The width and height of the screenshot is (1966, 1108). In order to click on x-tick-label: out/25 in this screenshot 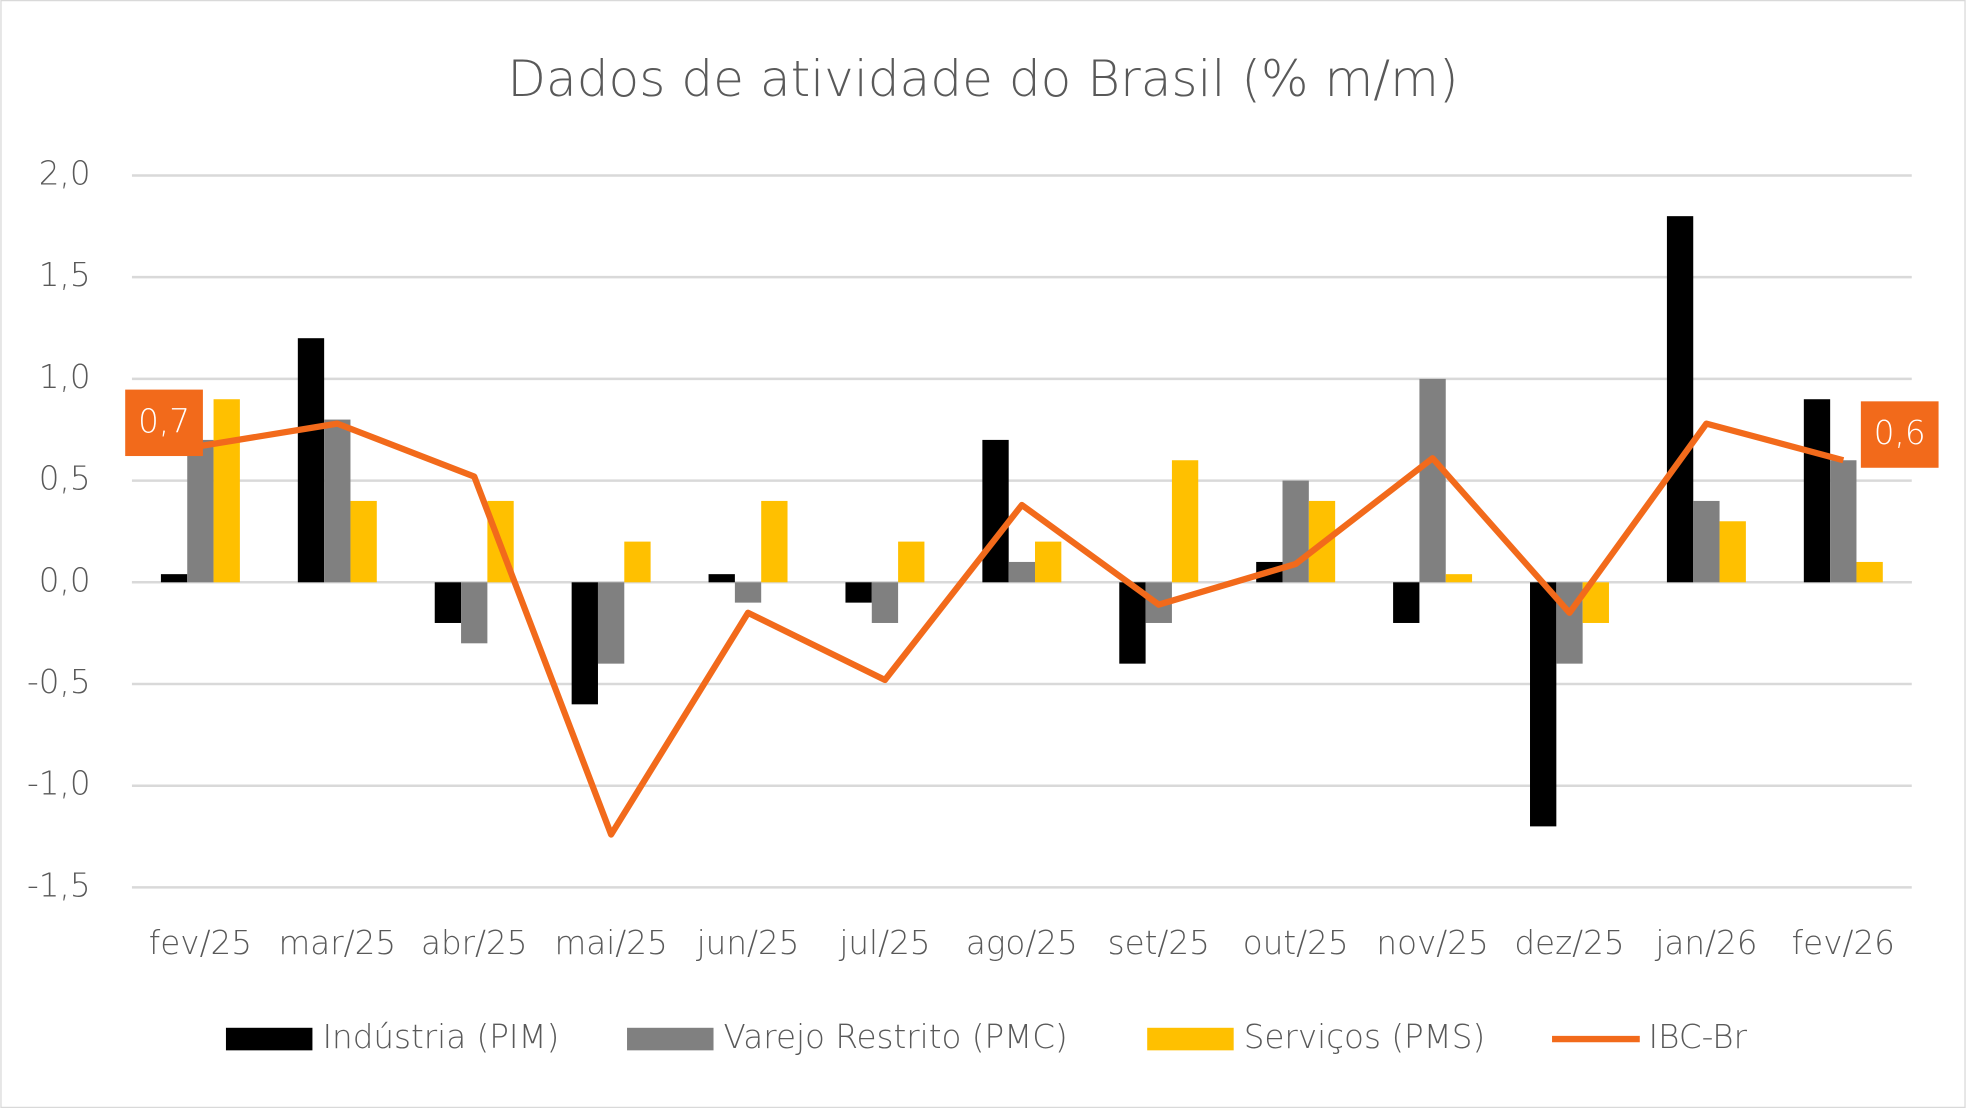, I will do `click(1296, 943)`.